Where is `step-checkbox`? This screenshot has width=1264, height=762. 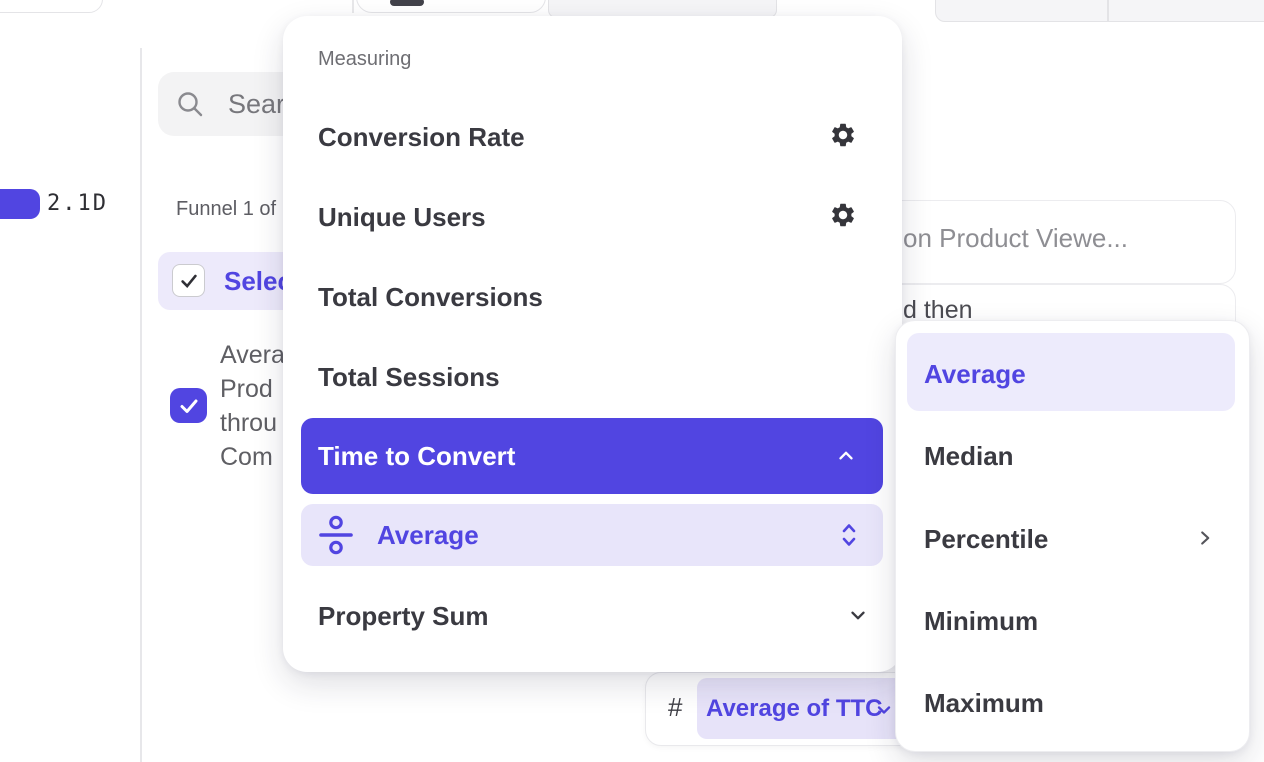 step-checkbox is located at coordinates (188, 405).